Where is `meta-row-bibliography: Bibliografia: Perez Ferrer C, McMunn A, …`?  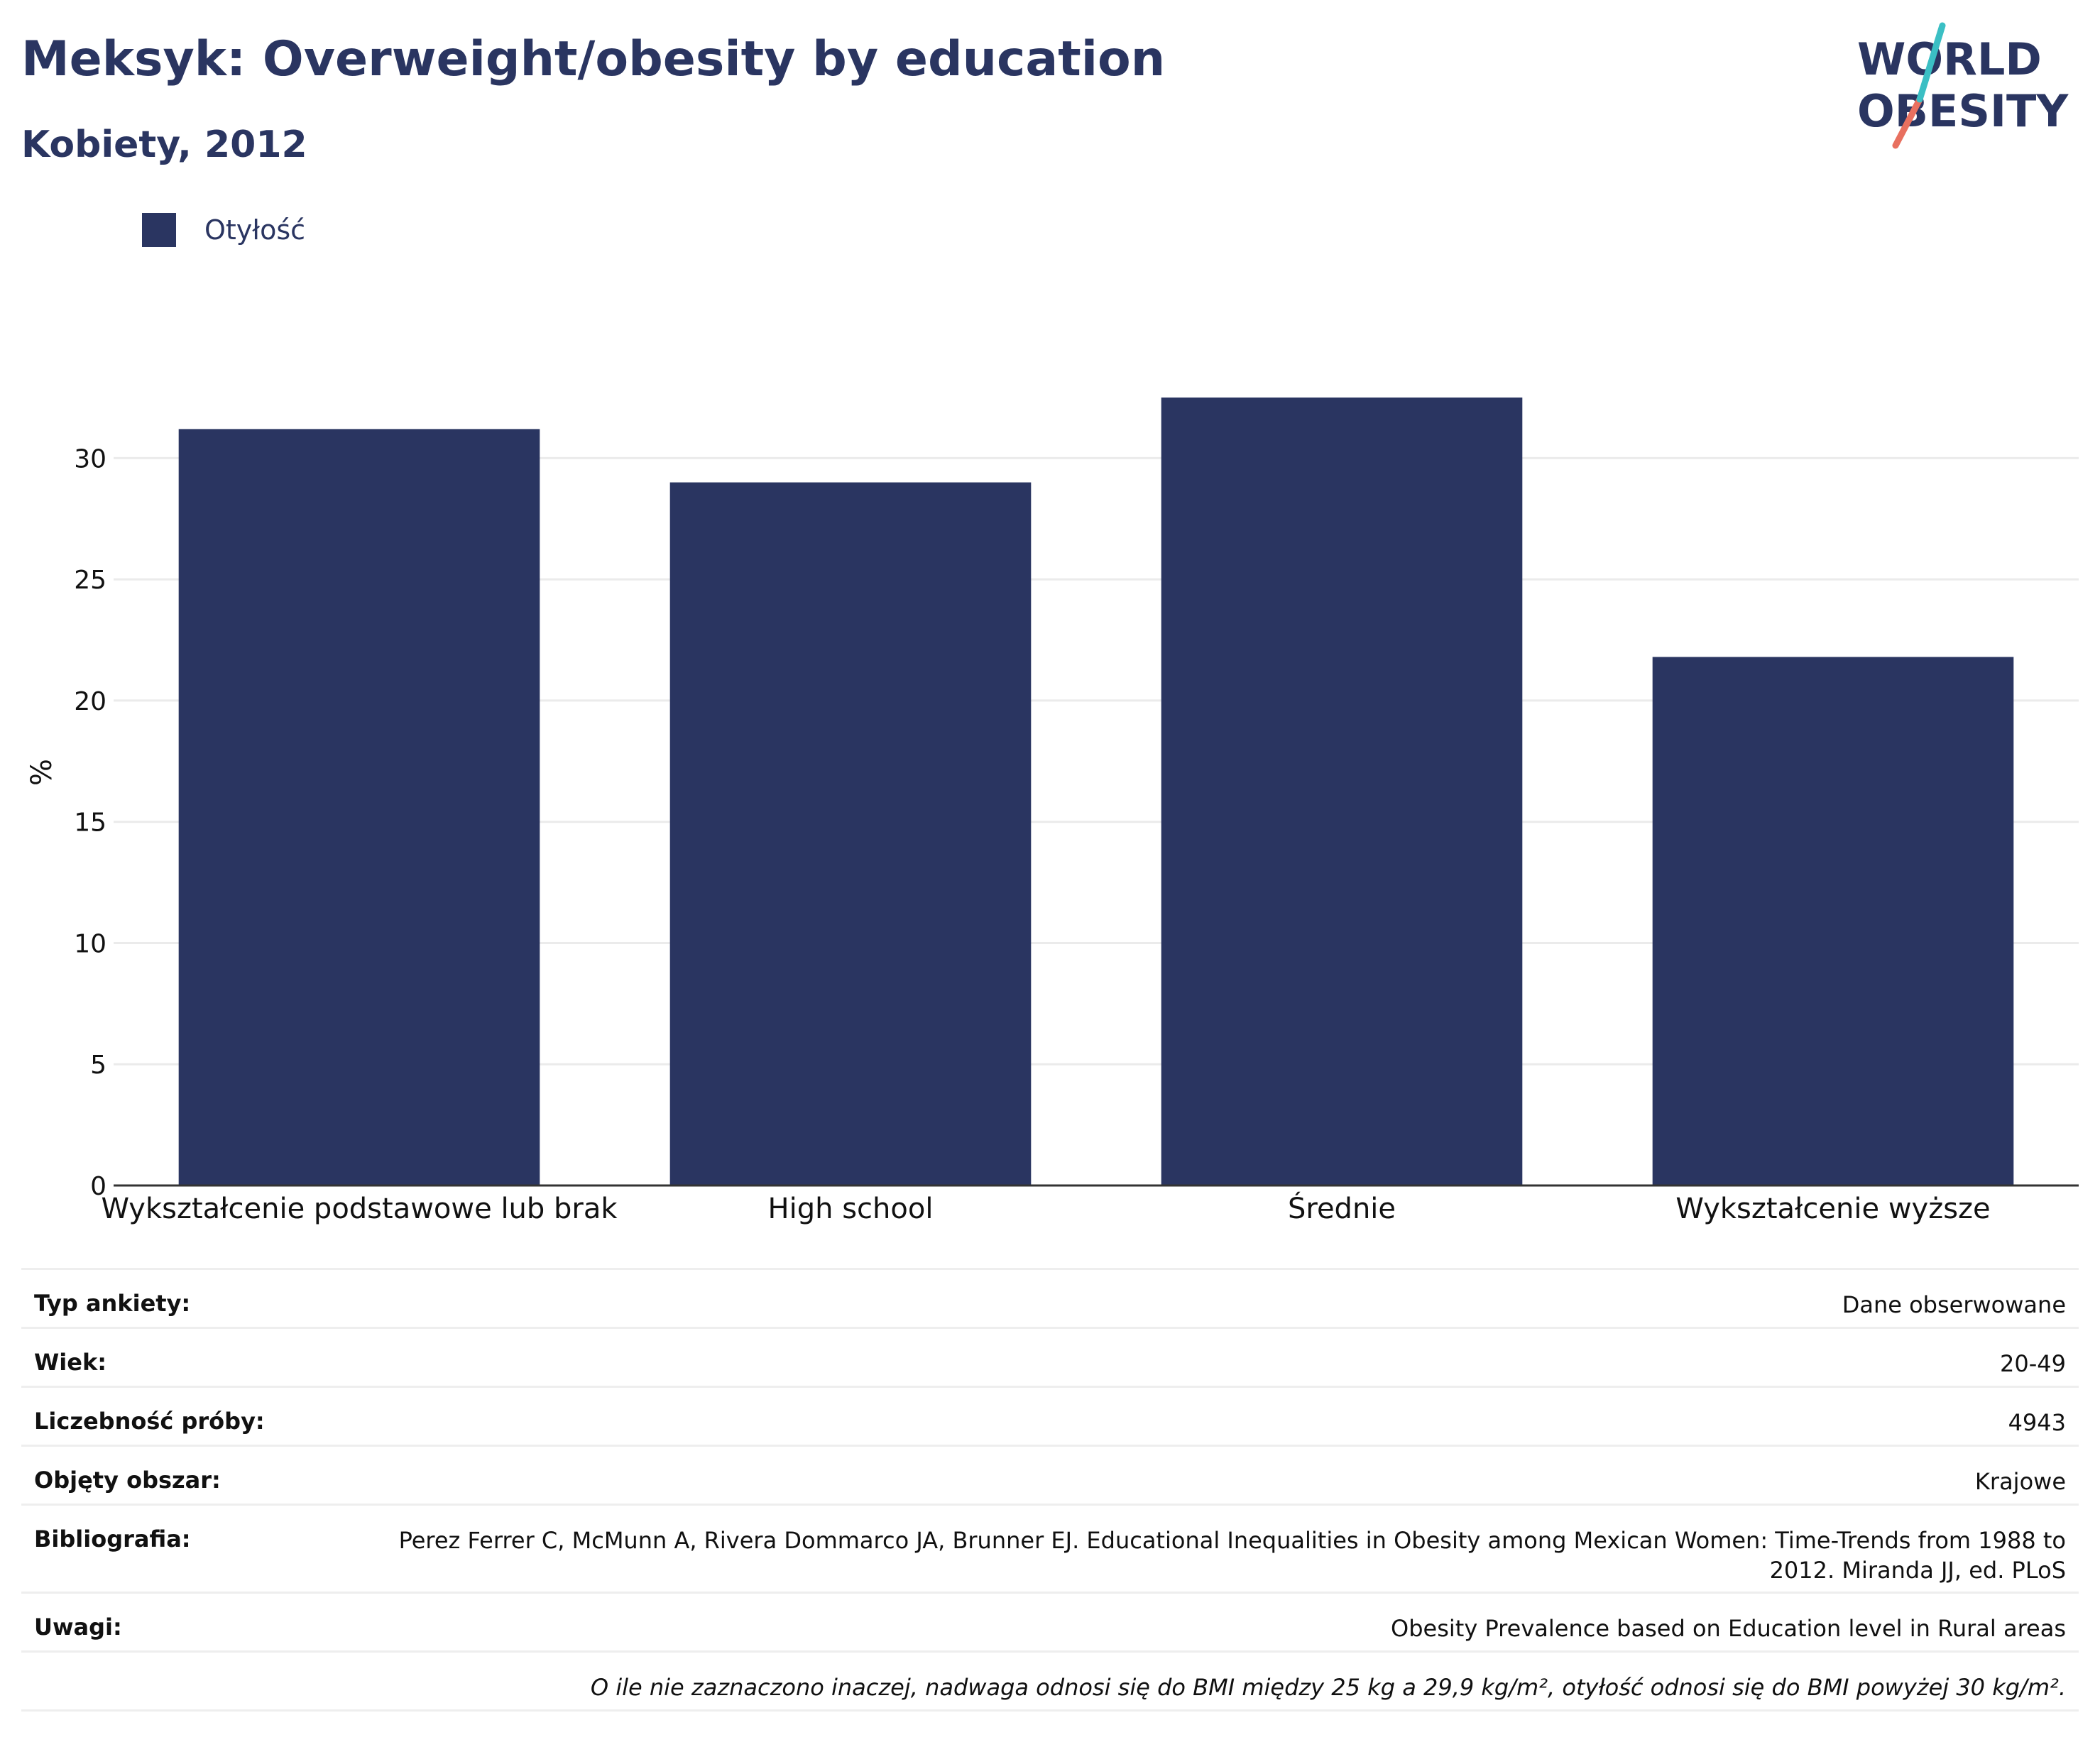
meta-row-bibliography: Bibliografia: Perez Ferrer C, McMunn A, … is located at coordinates (1050, 1550).